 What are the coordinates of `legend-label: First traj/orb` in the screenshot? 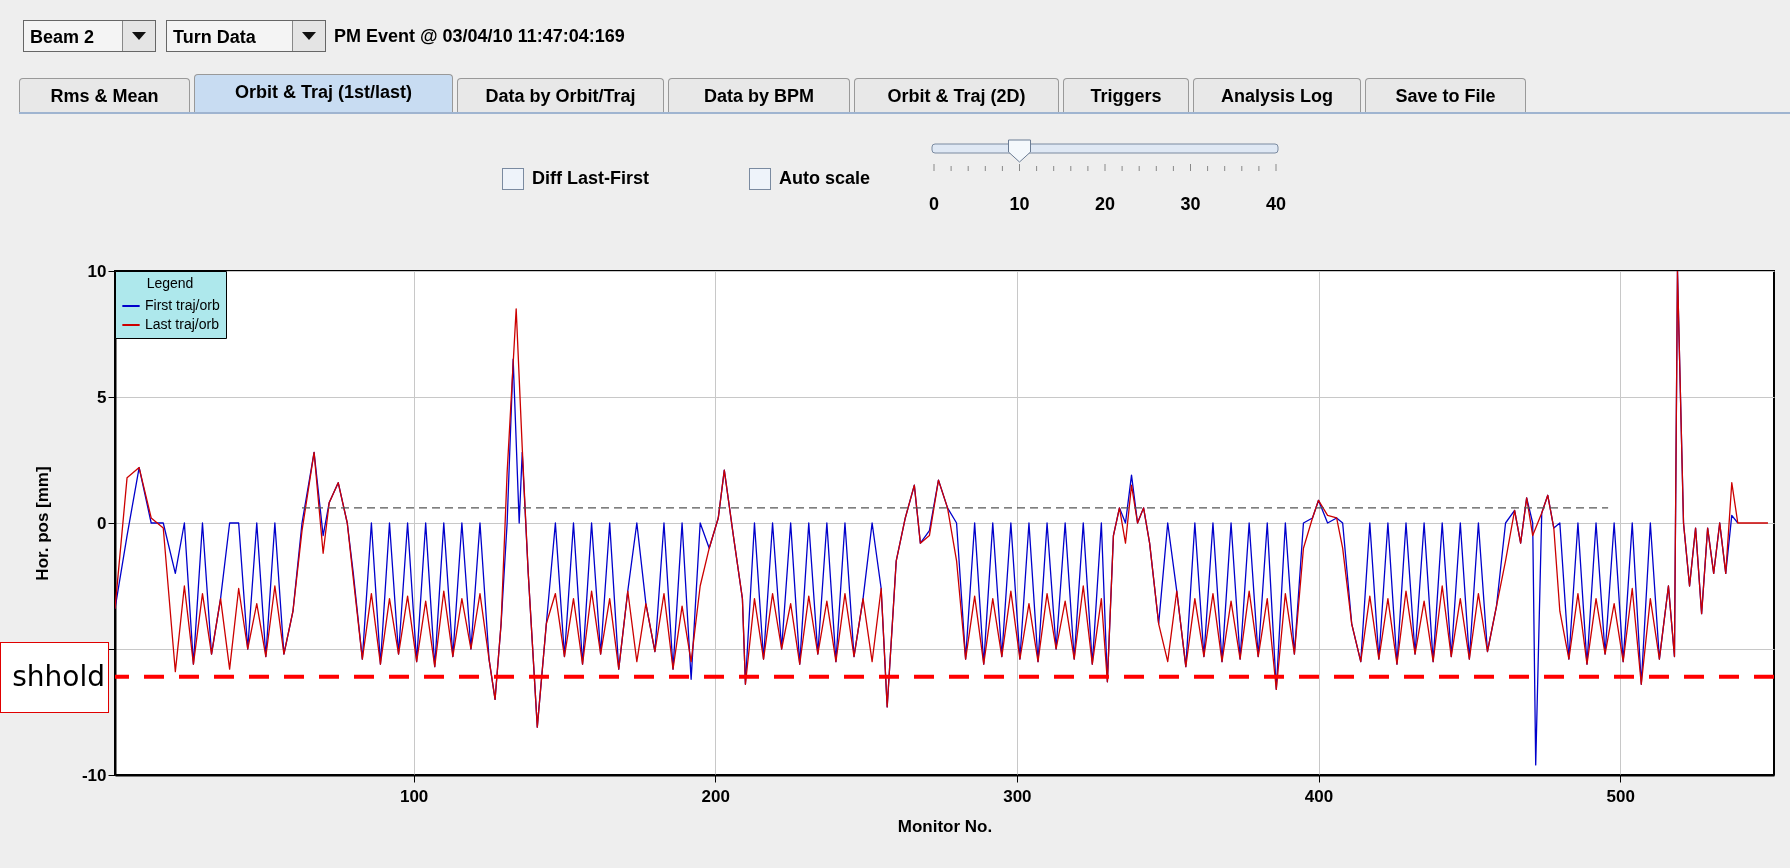 It's located at (182, 305).